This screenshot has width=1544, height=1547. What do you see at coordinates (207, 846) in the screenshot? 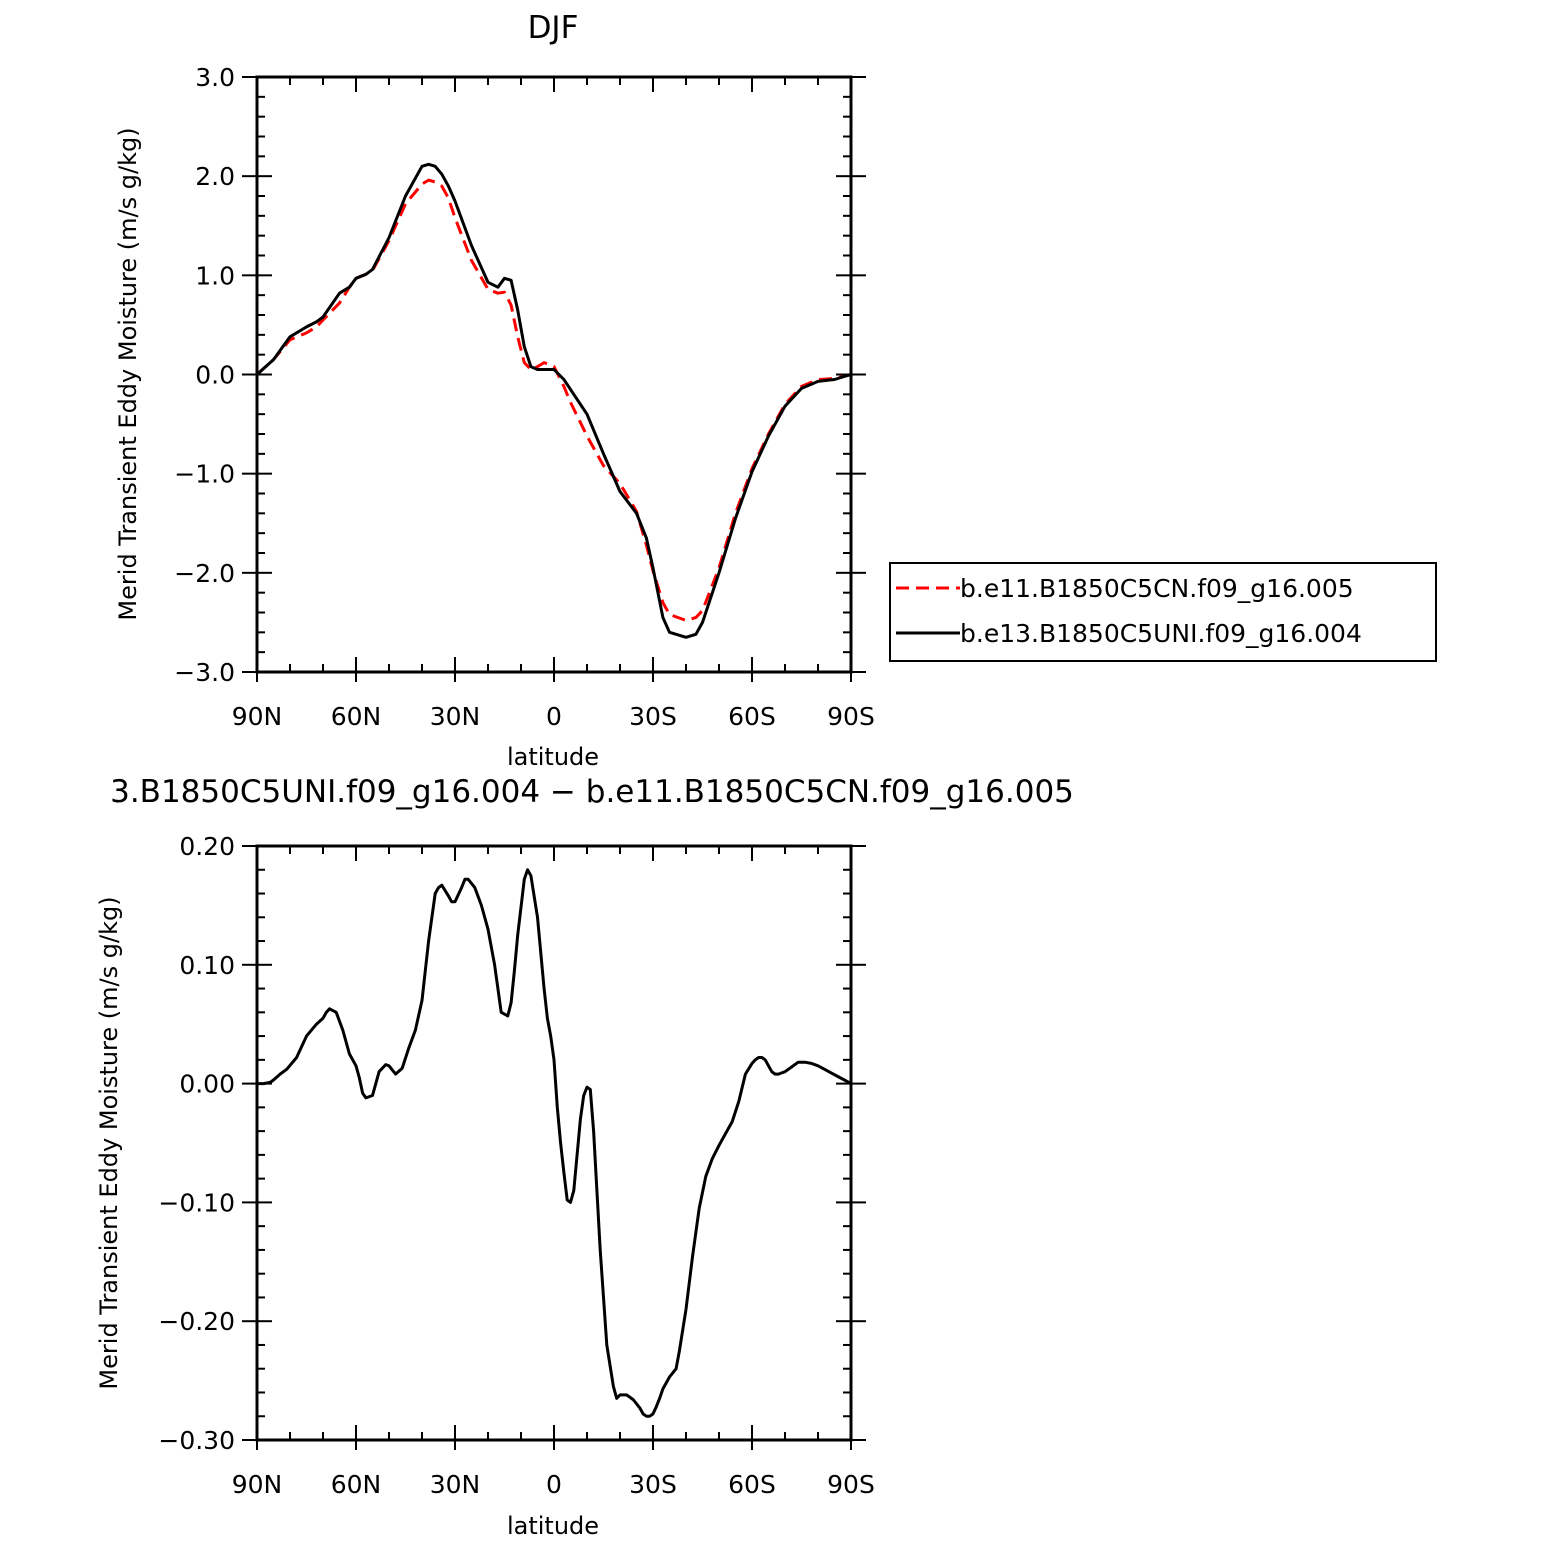
I see `y-tick-label: 0.20` at bounding box center [207, 846].